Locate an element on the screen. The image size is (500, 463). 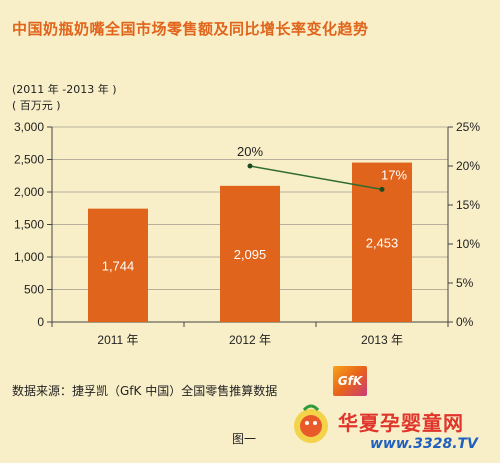
data-source-note: 数据来源：捷孚凯（GfK 中国）全国零售推算数据 is located at coordinates (145, 391).